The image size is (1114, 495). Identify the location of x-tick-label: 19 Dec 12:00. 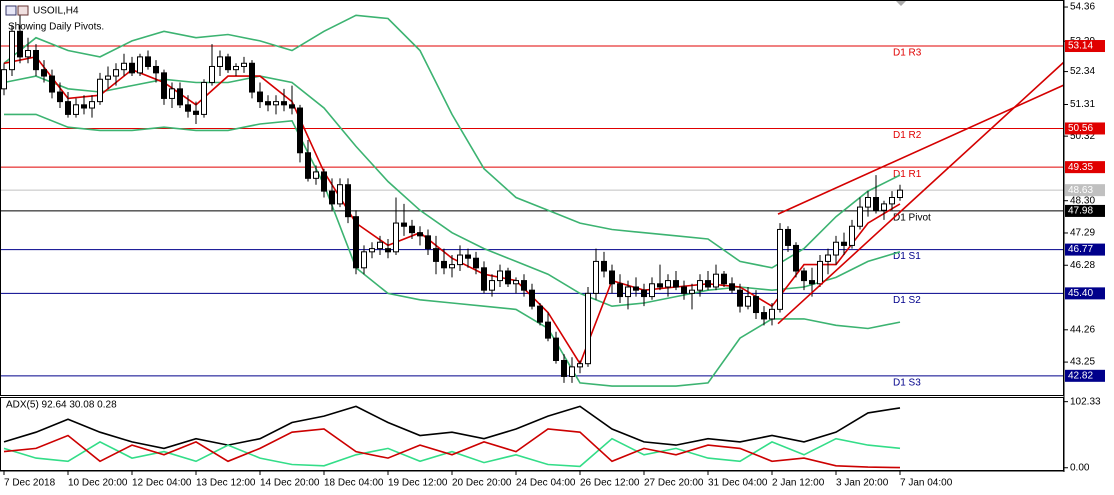
(418, 483).